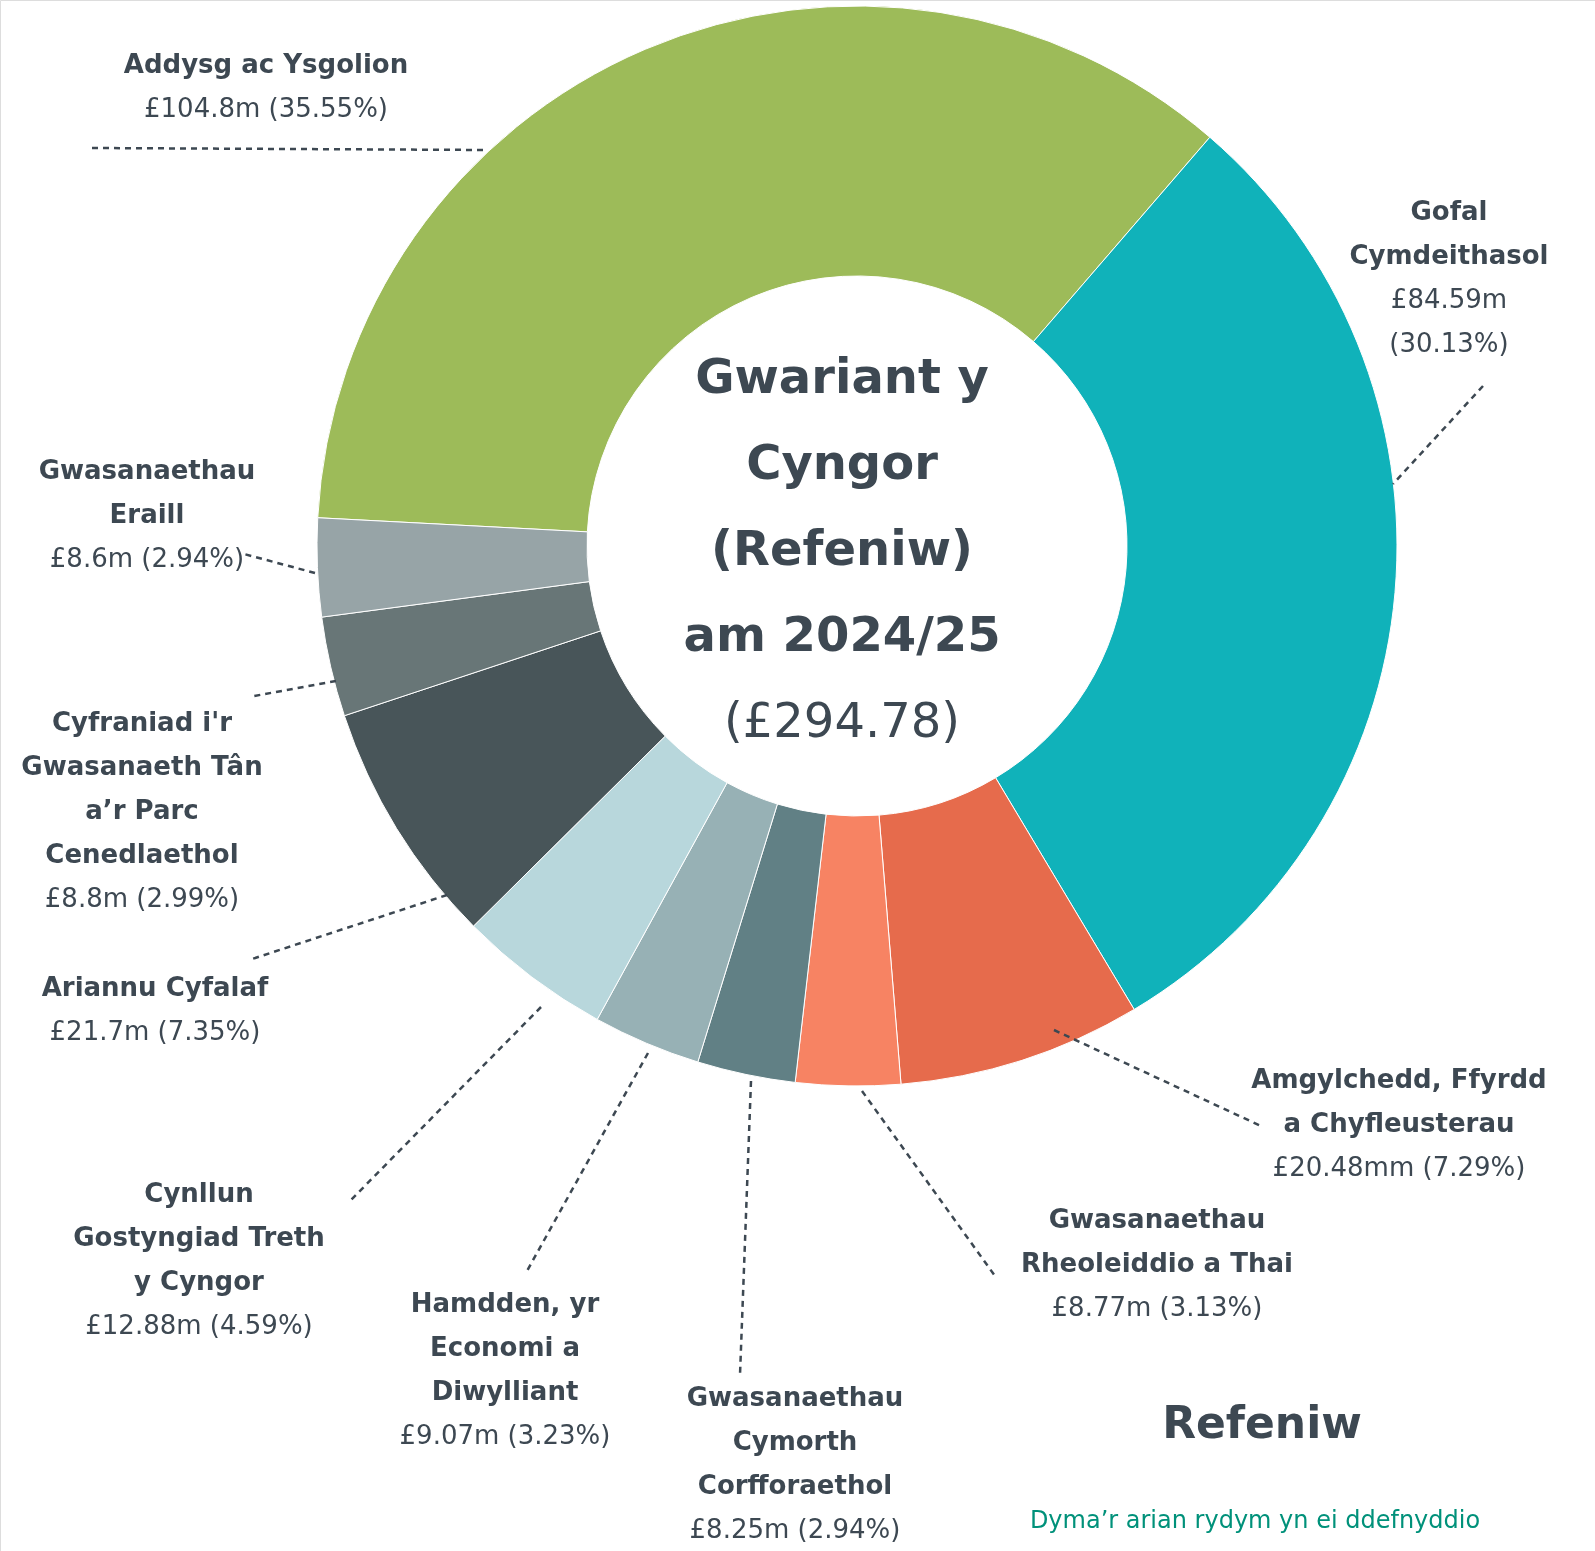 The height and width of the screenshot is (1551, 1595). Describe the element at coordinates (155, 987) in the screenshot. I see `slice-label: Ariannu Cyfalaf` at that location.